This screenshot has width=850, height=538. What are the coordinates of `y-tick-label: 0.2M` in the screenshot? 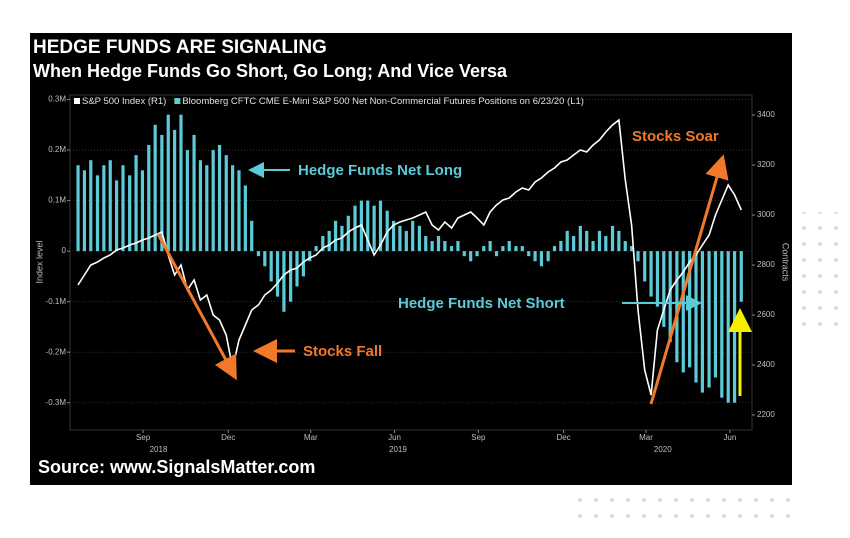 It's located at (57, 149).